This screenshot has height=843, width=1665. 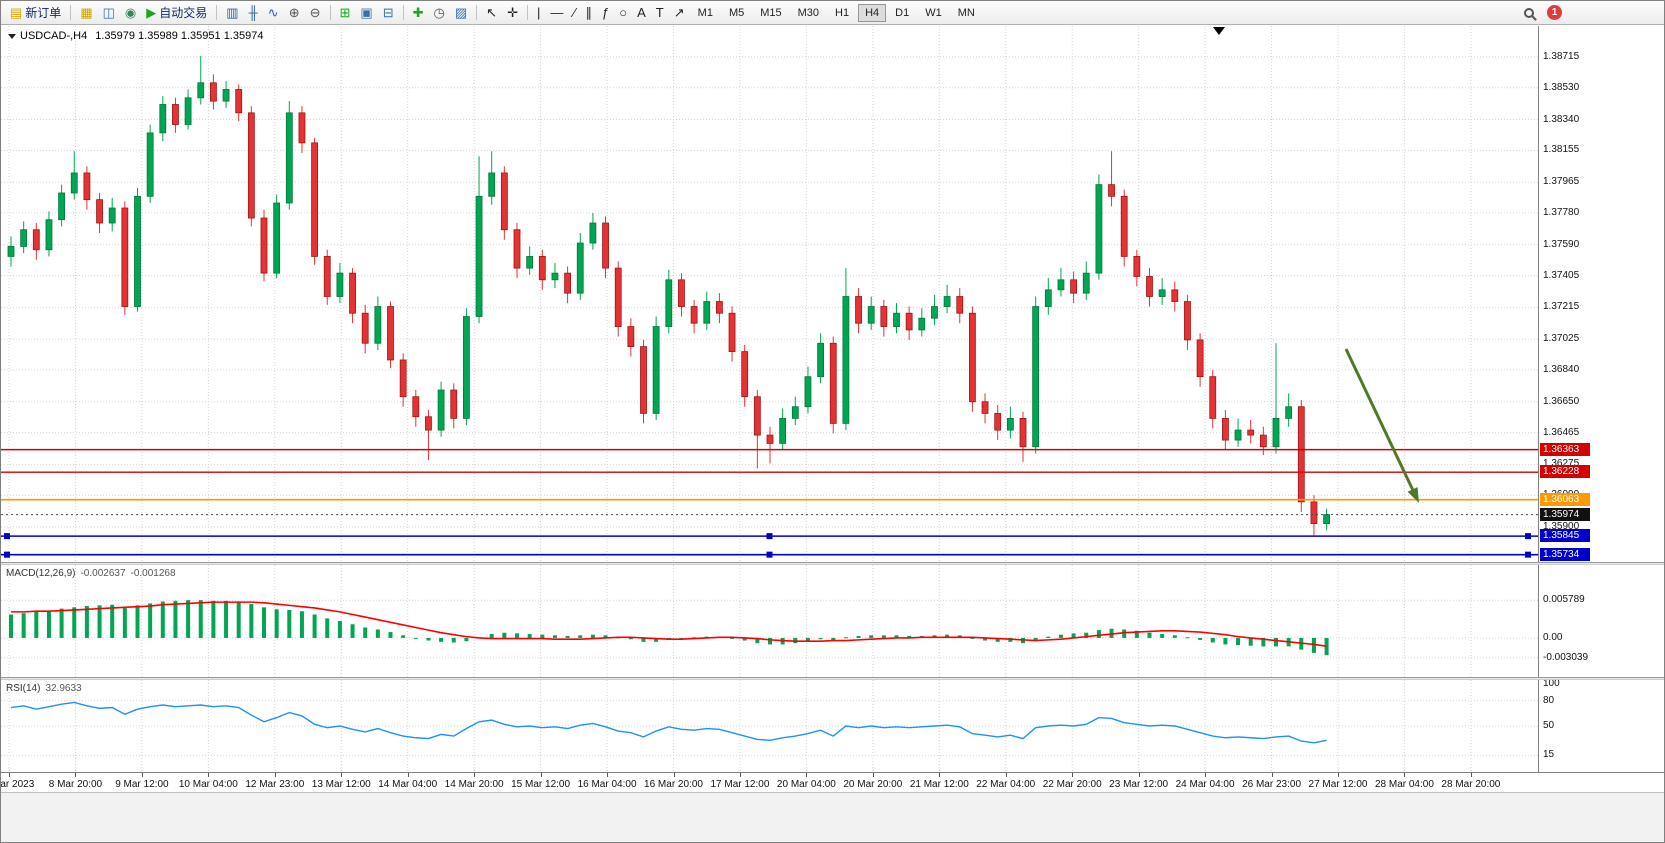 I want to click on notification-badge: 1, so click(x=1554, y=12).